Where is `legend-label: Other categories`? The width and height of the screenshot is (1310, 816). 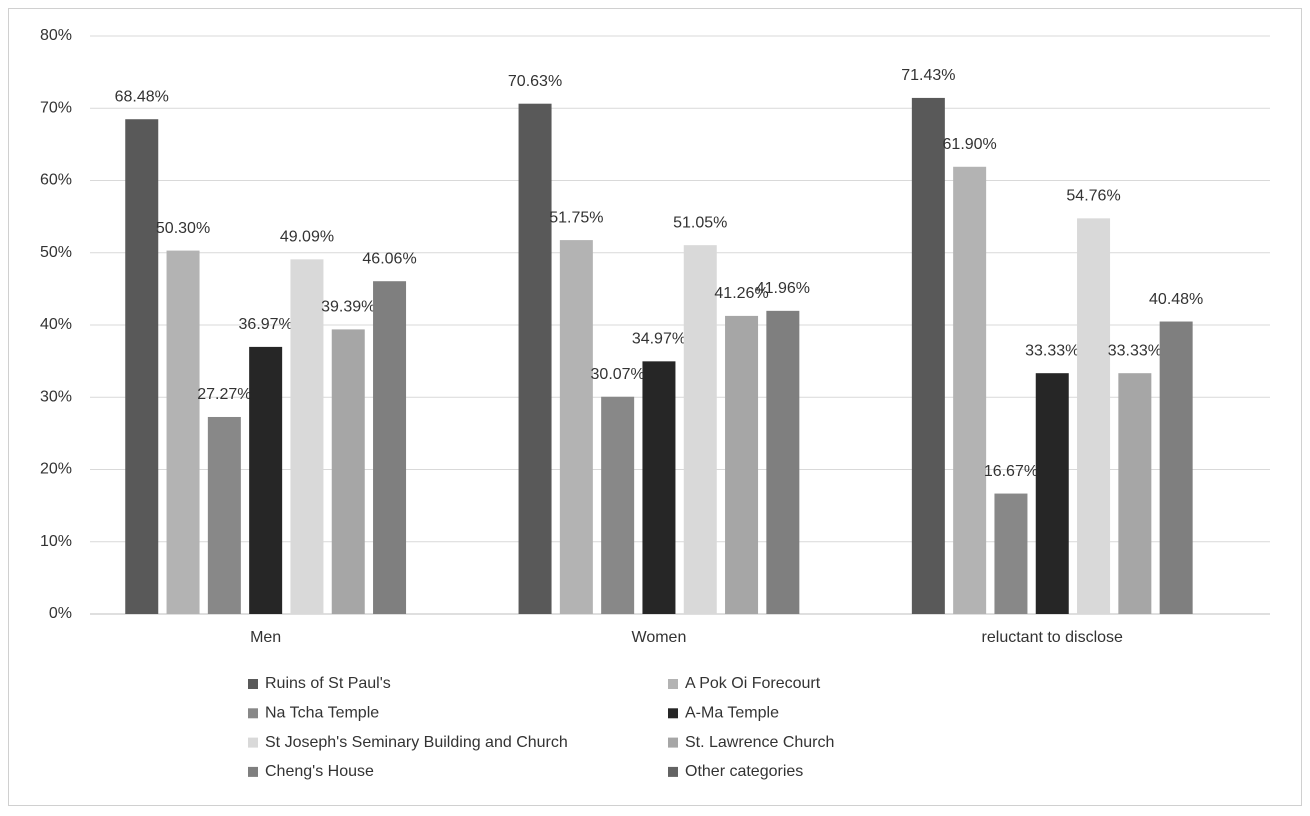 legend-label: Other categories is located at coordinates (744, 771).